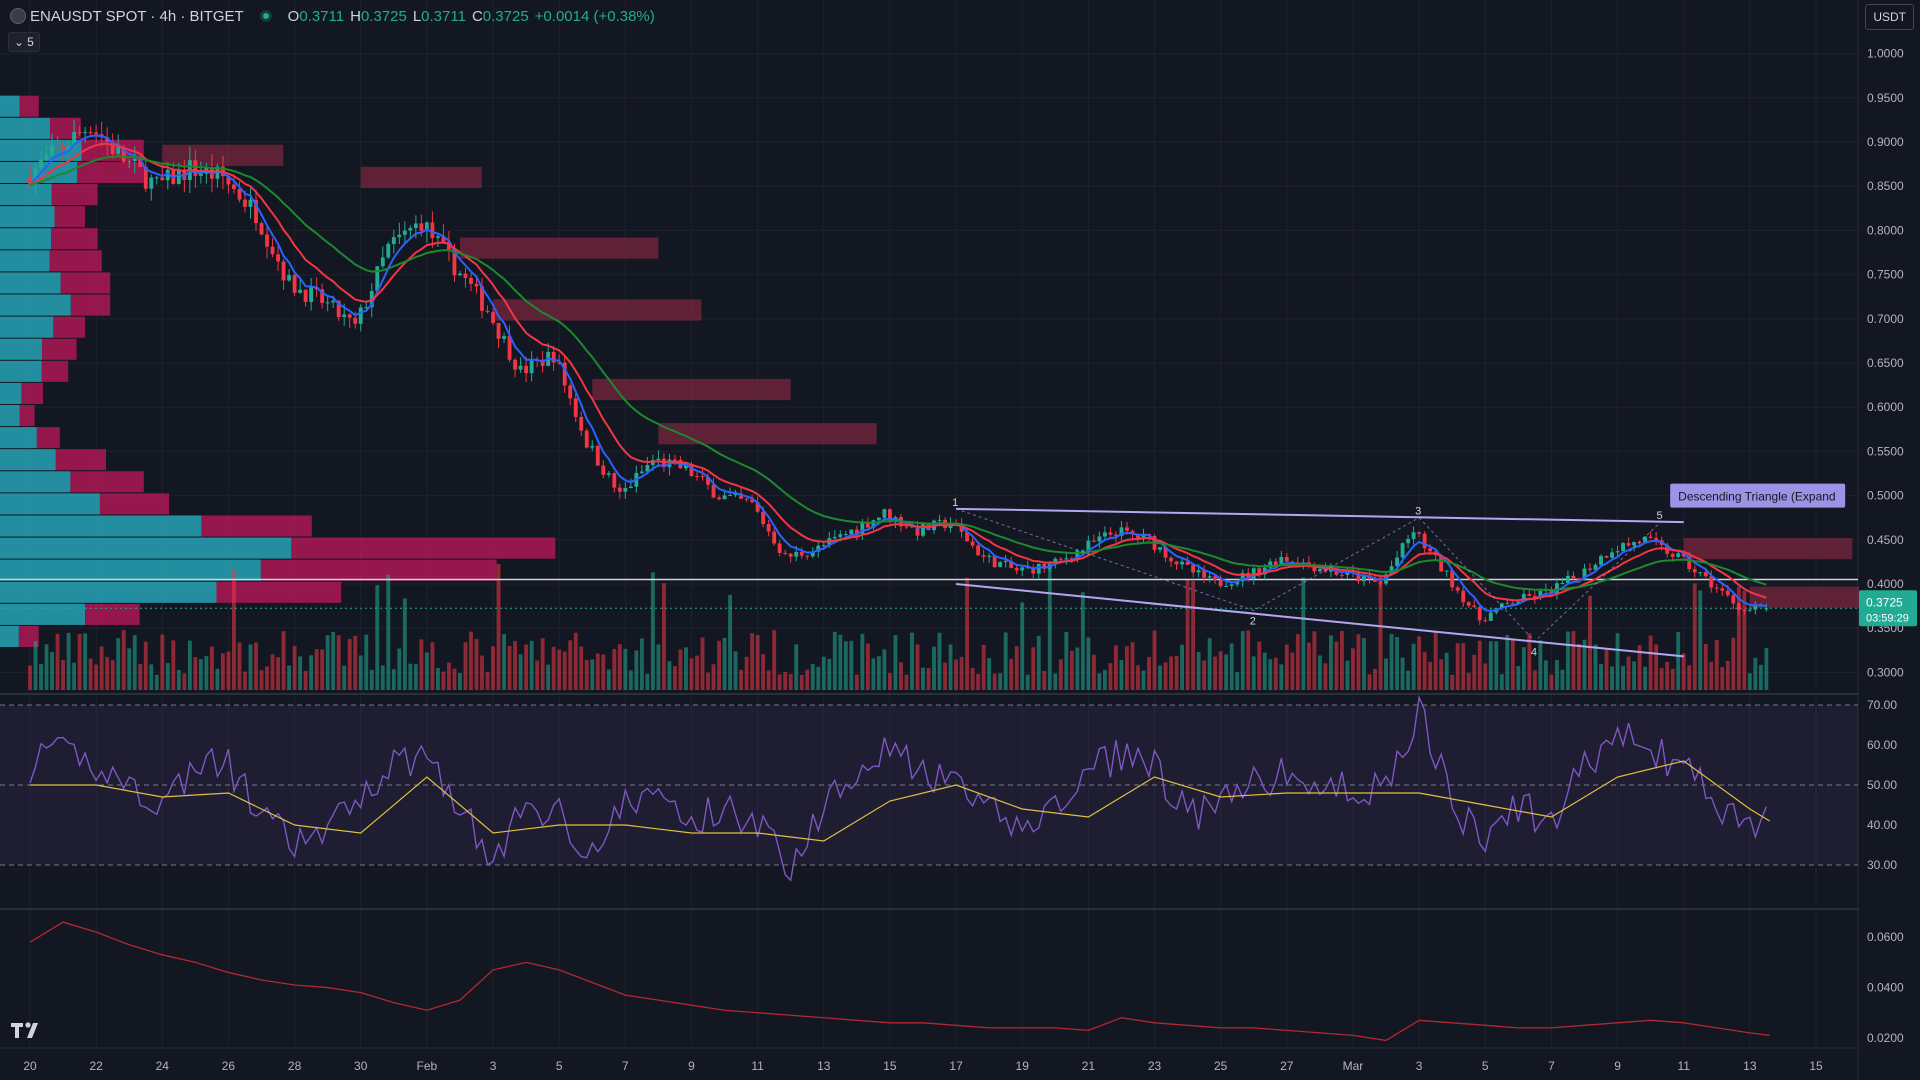  What do you see at coordinates (1882, 825) in the screenshot?
I see `rsi-tick-label: 40.00` at bounding box center [1882, 825].